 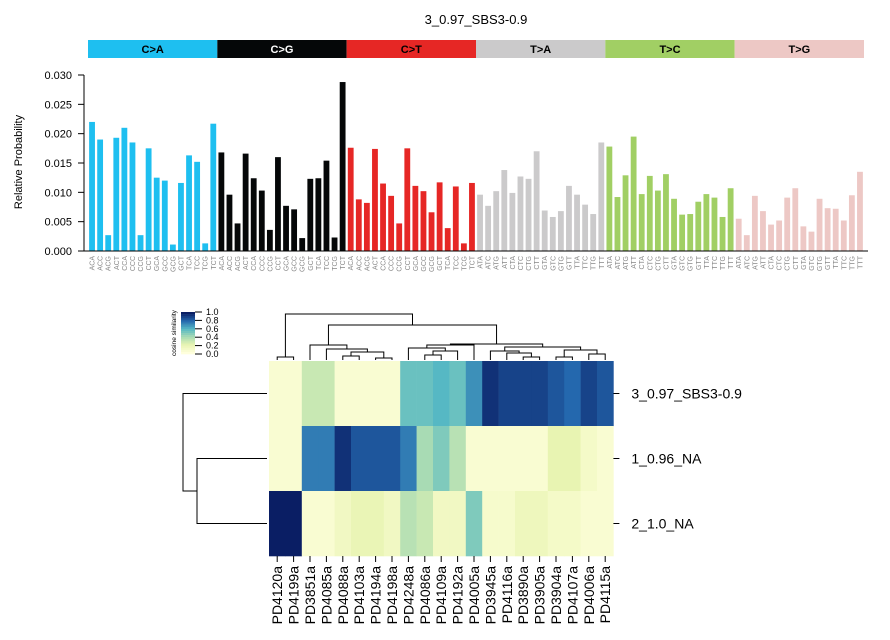 I want to click on x-tick-label-50: ATC, so click(x=489, y=262).